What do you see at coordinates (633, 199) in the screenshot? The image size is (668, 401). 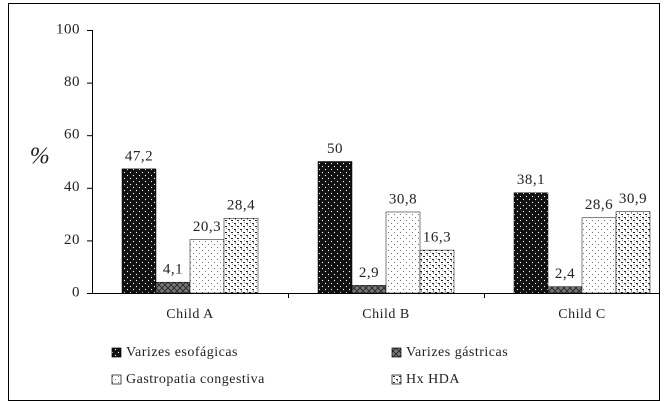 I see `value-label: 30,9` at bounding box center [633, 199].